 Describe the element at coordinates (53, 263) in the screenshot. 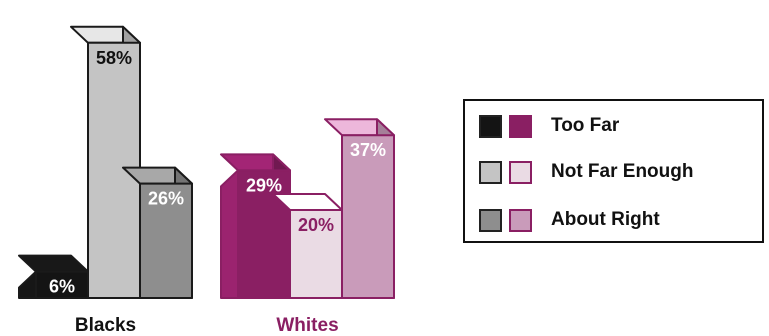

I see `bar-top` at that location.